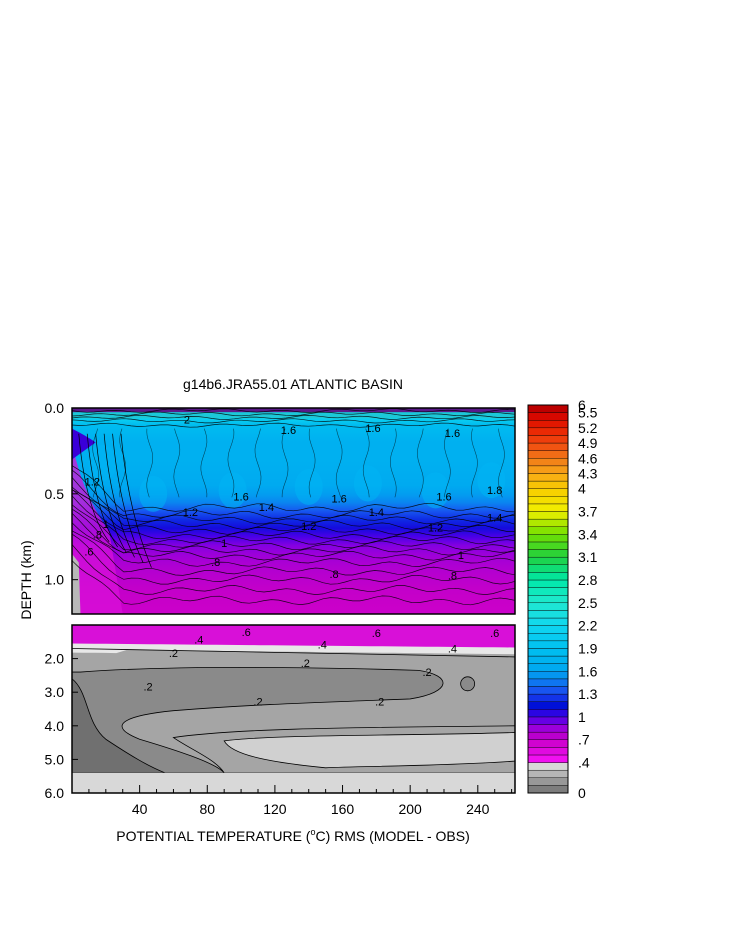 The width and height of the screenshot is (733, 945). Describe the element at coordinates (76, 583) in the screenshot. I see `west-gray-patch` at that location.